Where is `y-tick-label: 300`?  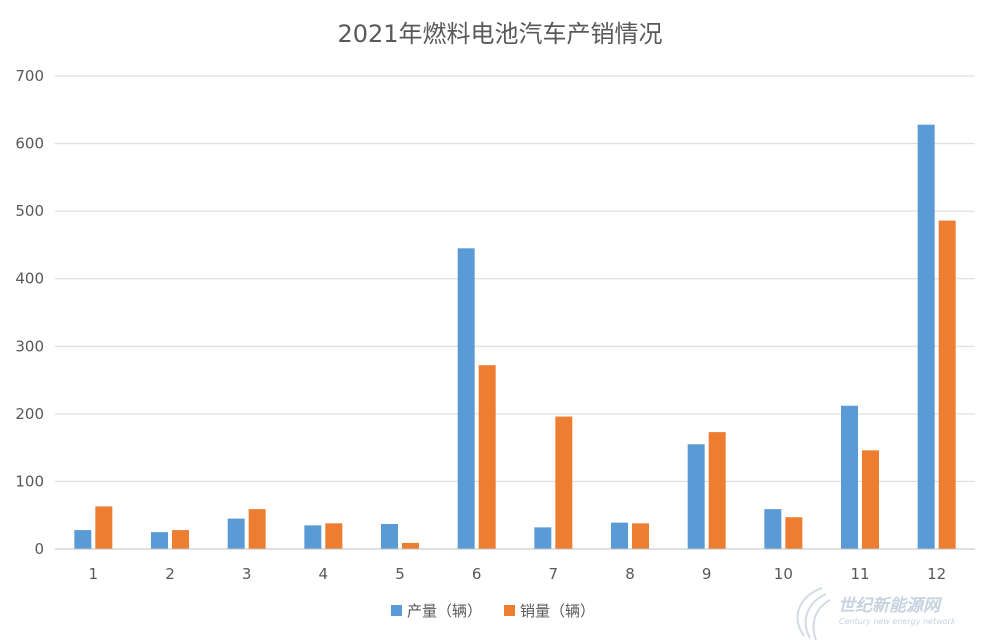
y-tick-label: 300 is located at coordinates (29, 346).